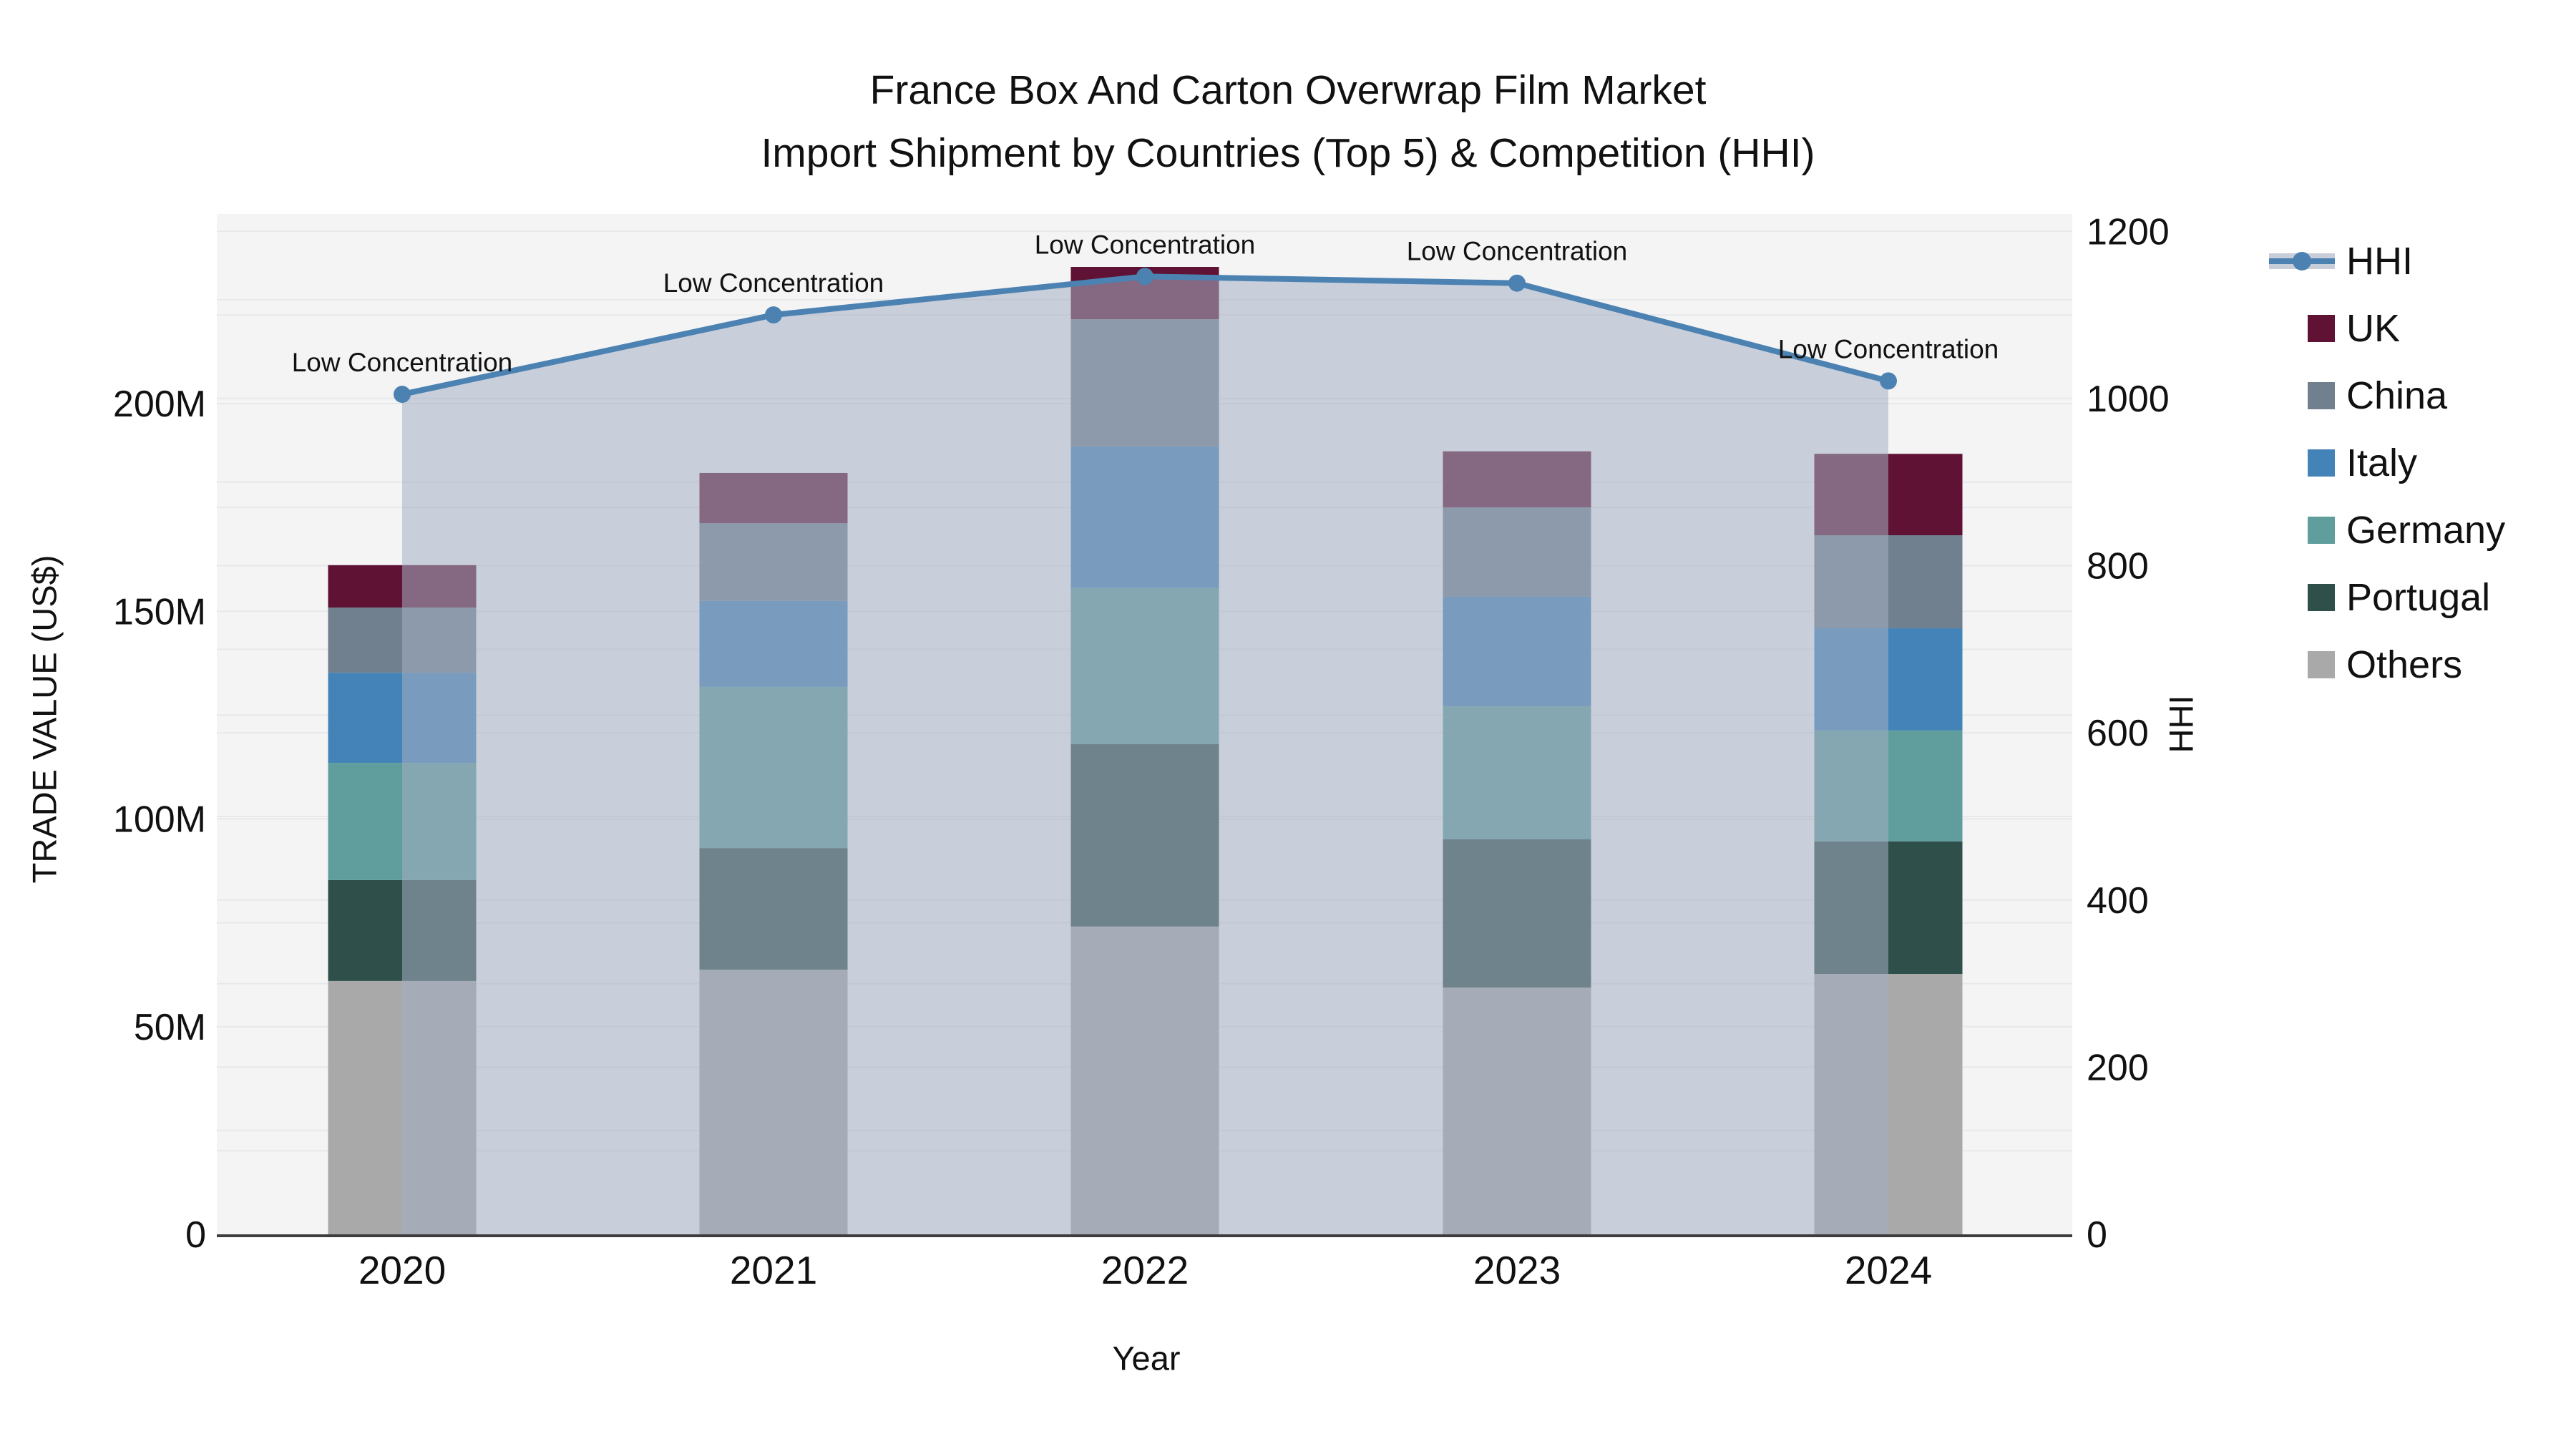 Image resolution: width=2576 pixels, height=1449 pixels. Describe the element at coordinates (2373, 328) in the screenshot. I see `legend-label: UK` at that location.